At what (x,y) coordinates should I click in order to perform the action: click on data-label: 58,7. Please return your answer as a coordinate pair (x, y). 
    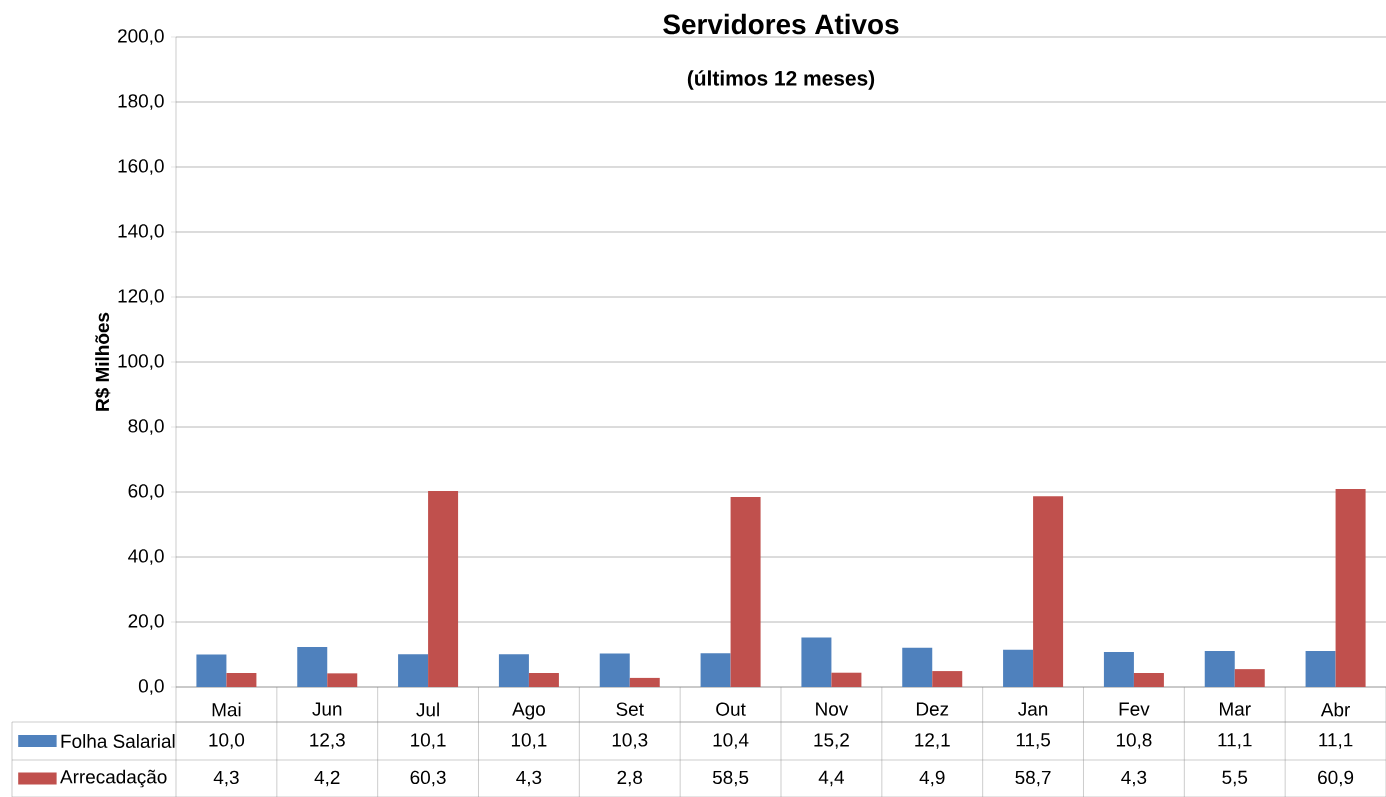
    Looking at the image, I should click on (1033, 778).